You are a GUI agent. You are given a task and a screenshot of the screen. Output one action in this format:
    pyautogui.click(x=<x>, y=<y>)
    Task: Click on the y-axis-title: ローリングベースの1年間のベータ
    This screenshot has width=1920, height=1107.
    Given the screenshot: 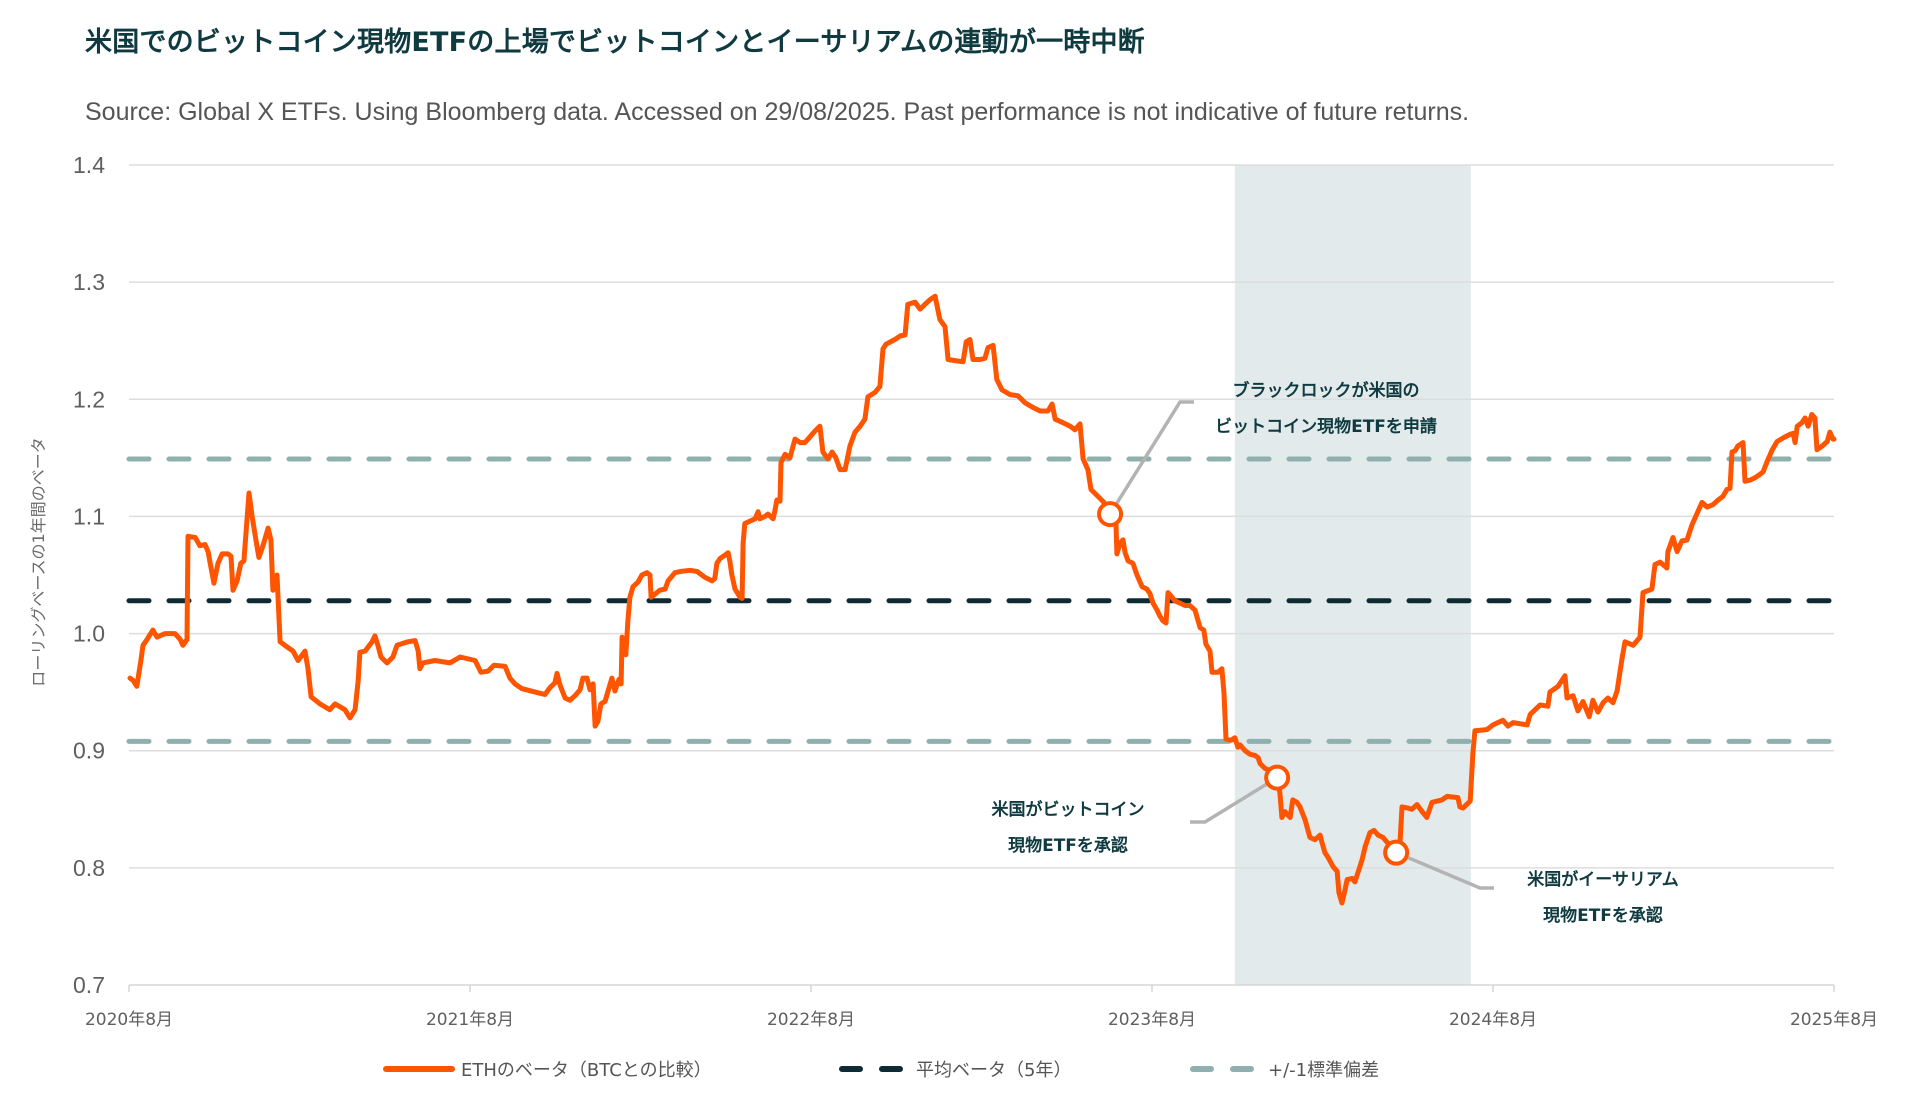 What is the action you would take?
    pyautogui.click(x=38, y=561)
    